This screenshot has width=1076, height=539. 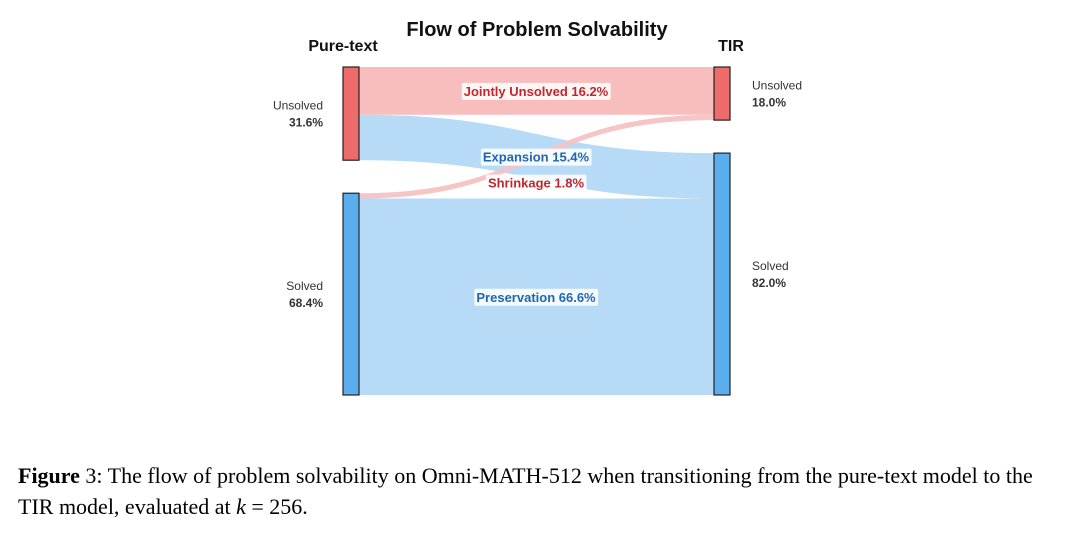 What do you see at coordinates (276, 506) in the screenshot?
I see `caption-math-rest: = 256.` at bounding box center [276, 506].